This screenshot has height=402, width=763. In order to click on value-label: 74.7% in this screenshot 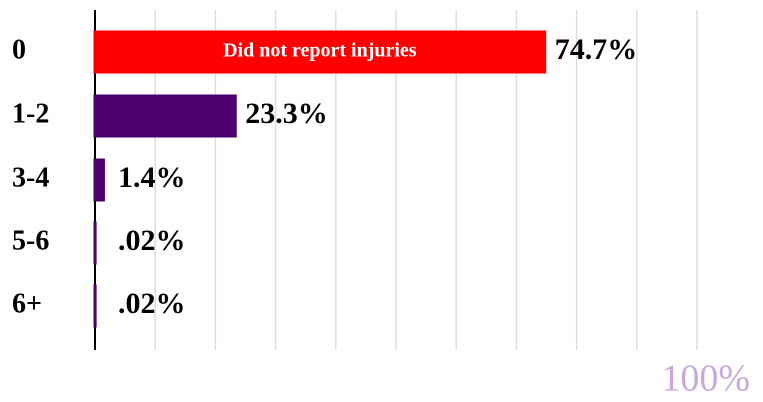, I will do `click(596, 49)`.